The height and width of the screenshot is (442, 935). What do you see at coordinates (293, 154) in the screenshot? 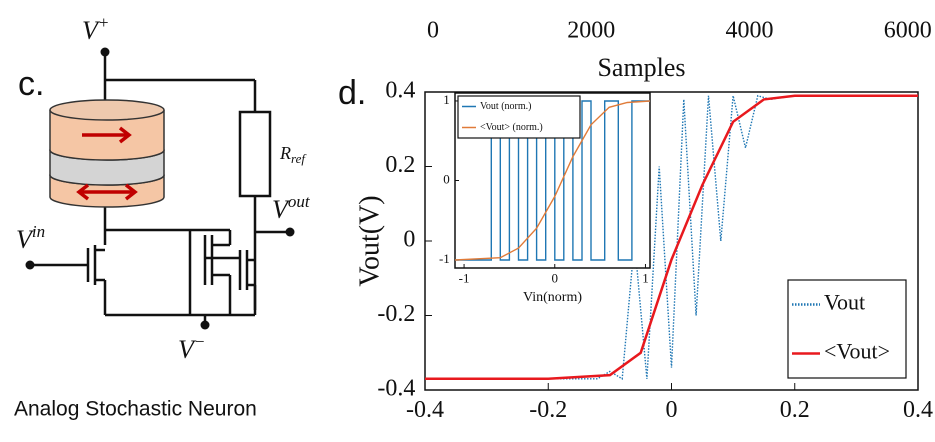
I see `rref-label: Rref` at bounding box center [293, 154].